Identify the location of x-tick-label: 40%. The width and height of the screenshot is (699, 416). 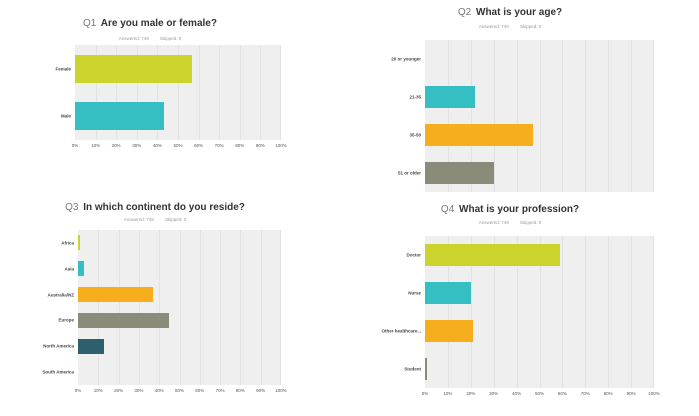
(157, 145).